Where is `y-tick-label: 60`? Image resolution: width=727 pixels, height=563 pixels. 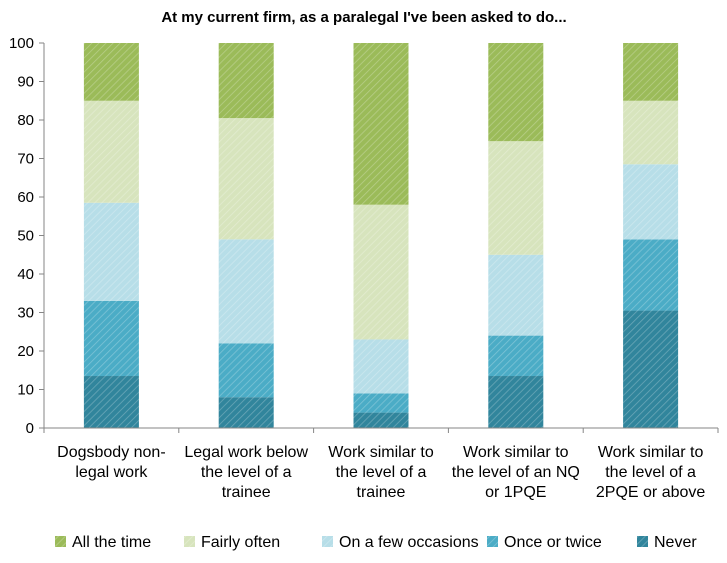 y-tick-label: 60 is located at coordinates (25, 197).